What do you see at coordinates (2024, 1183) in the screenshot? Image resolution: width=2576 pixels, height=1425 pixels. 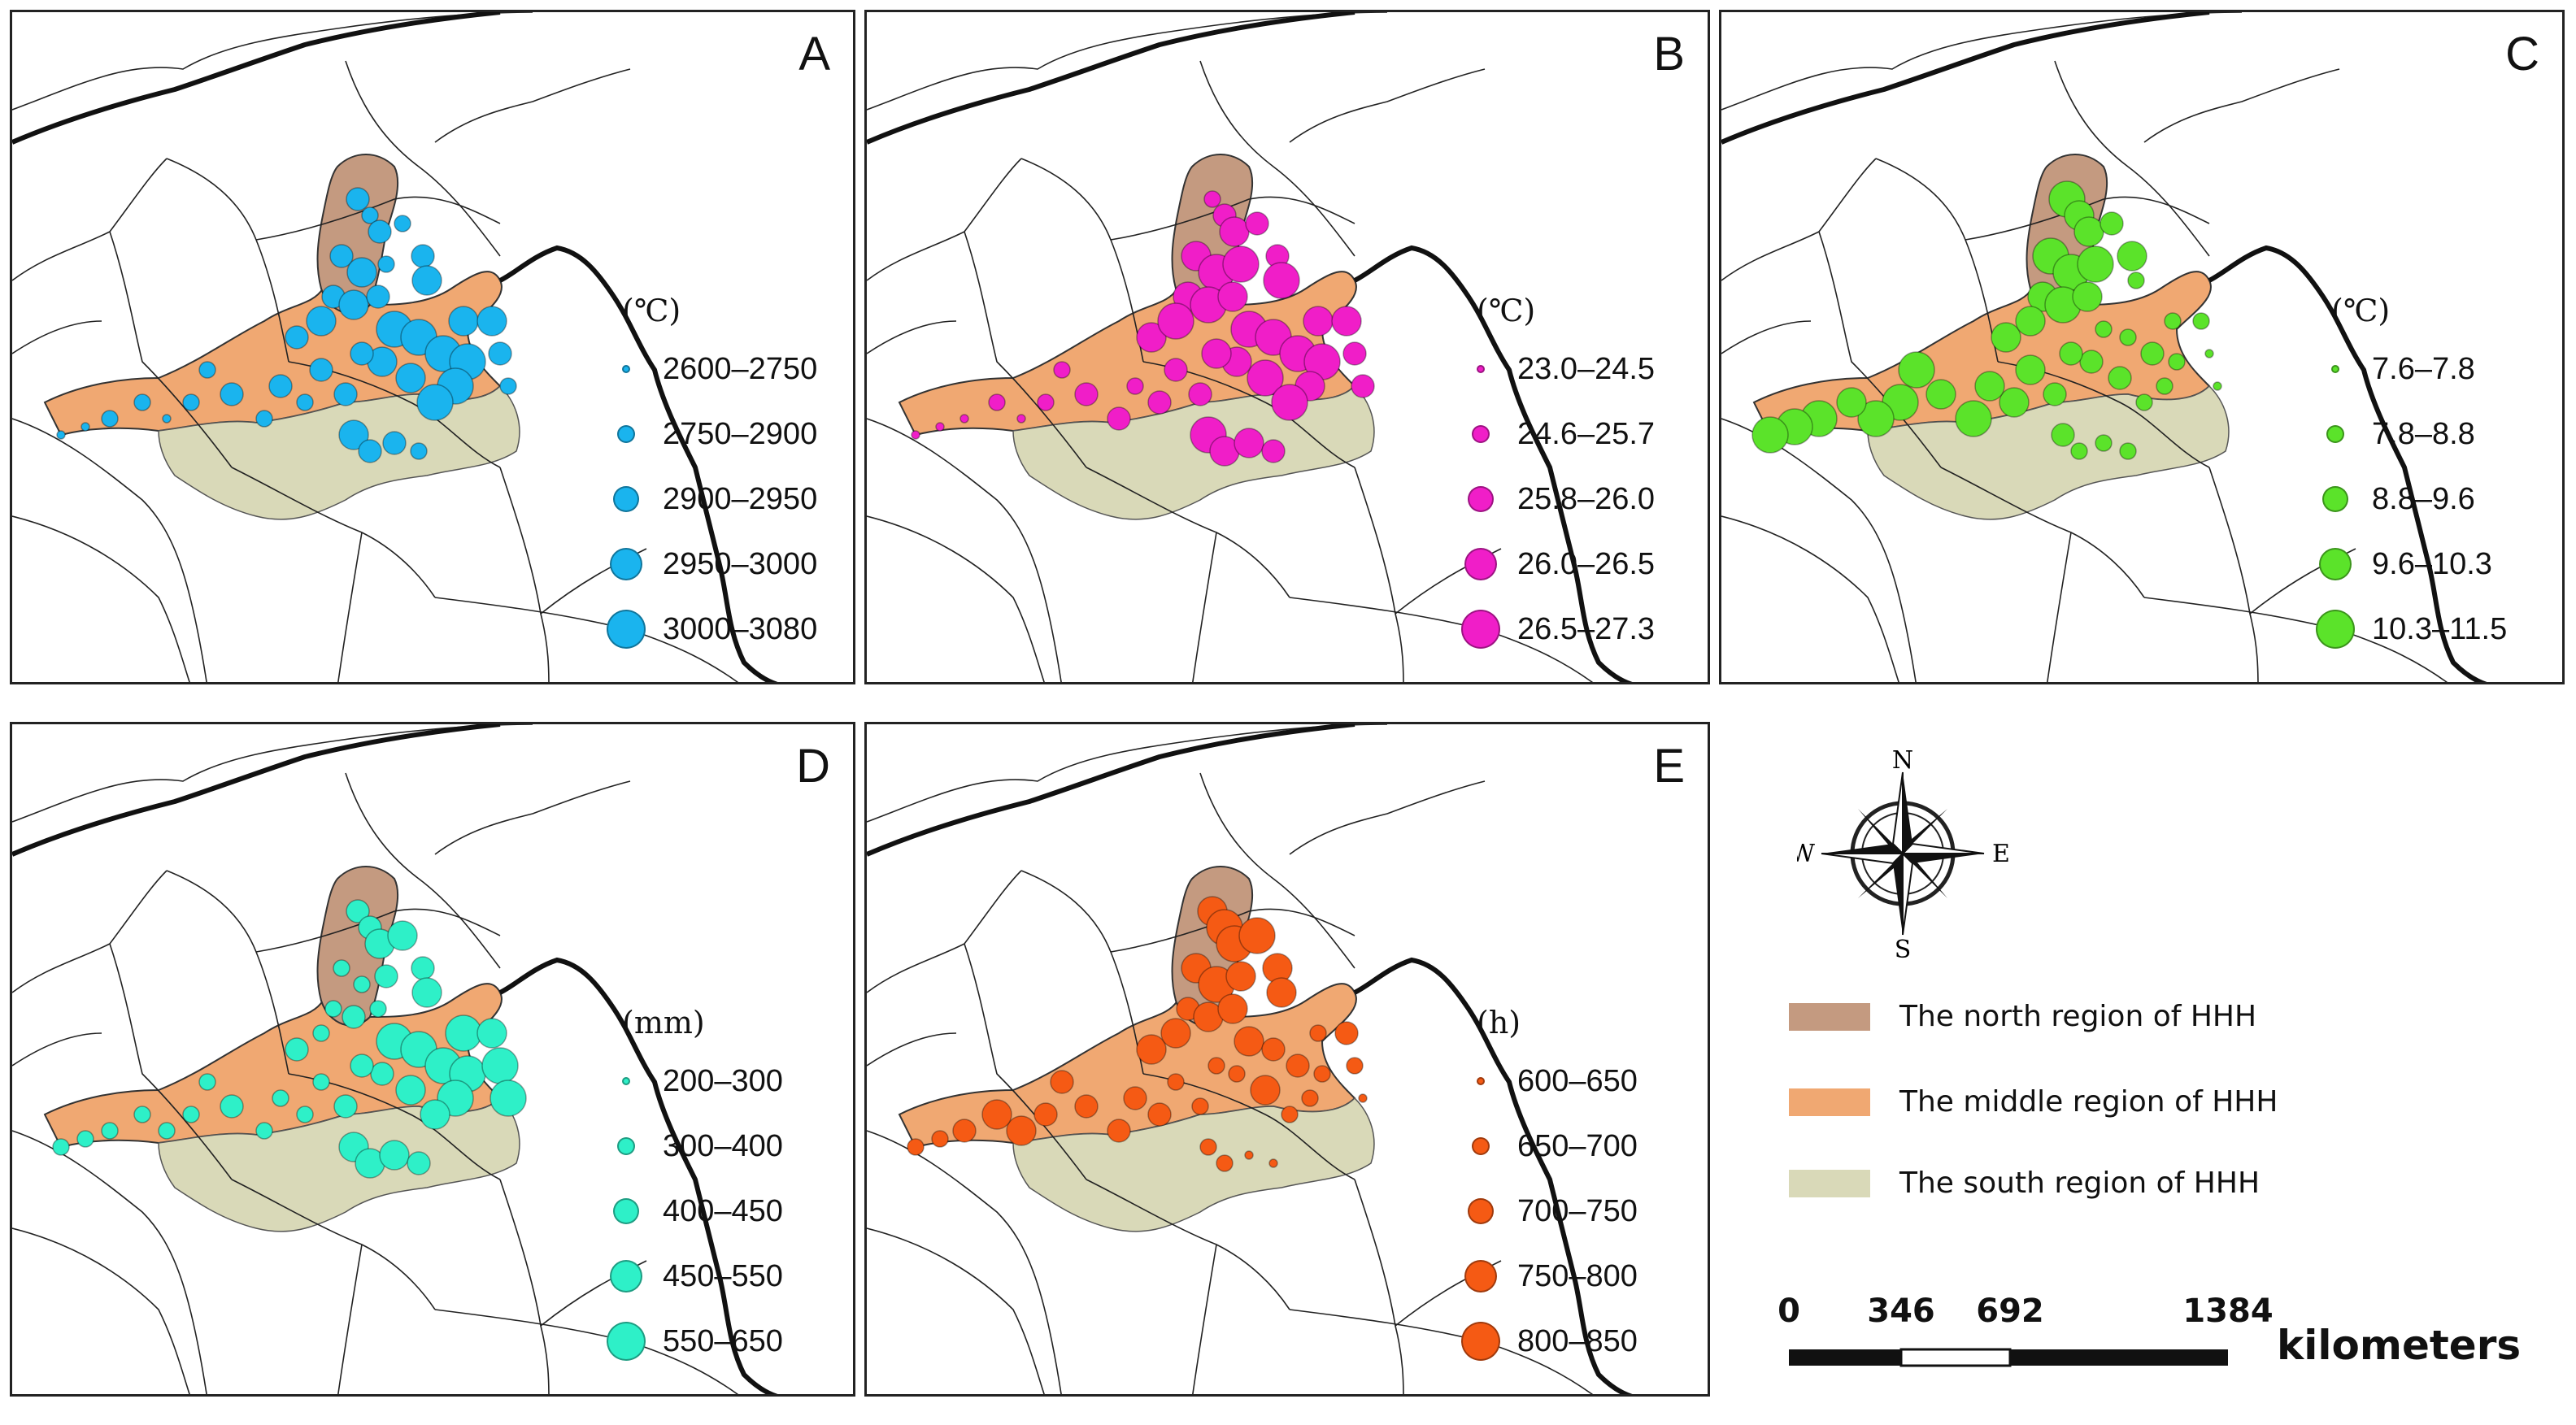 I see `region-key-south: The south region of HHH` at bounding box center [2024, 1183].